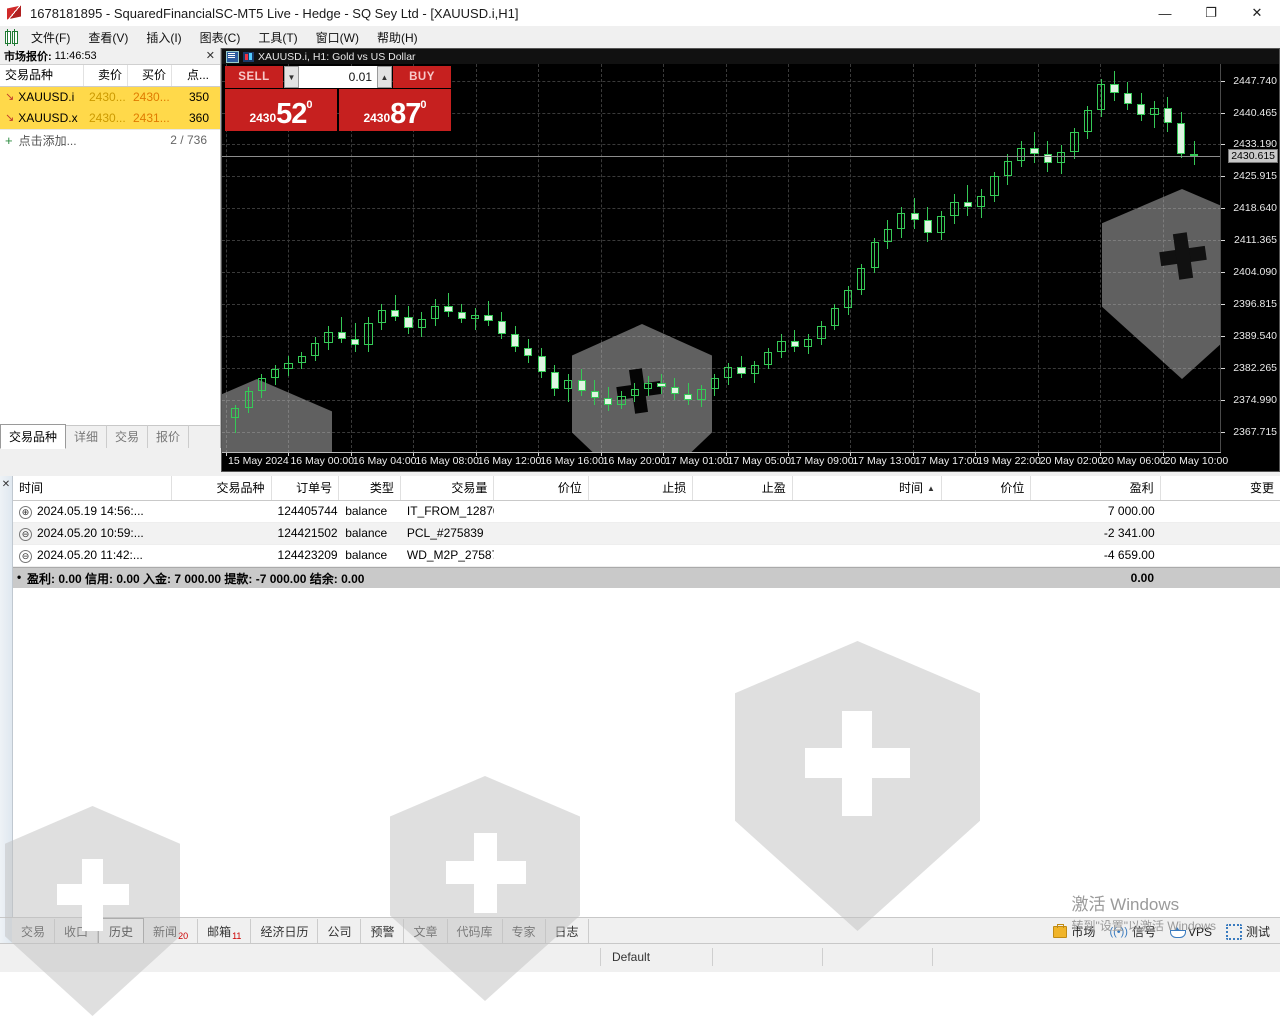  Describe the element at coordinates (567, 931) in the screenshot. I see `tab-journal: 日志` at that location.